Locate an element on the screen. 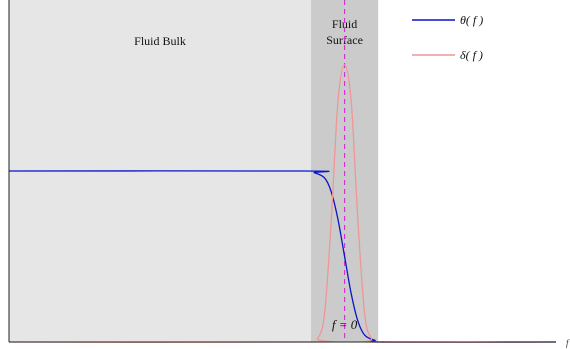 The height and width of the screenshot is (349, 570). region-label-surface-line-0: Fluid is located at coordinates (344, 24).